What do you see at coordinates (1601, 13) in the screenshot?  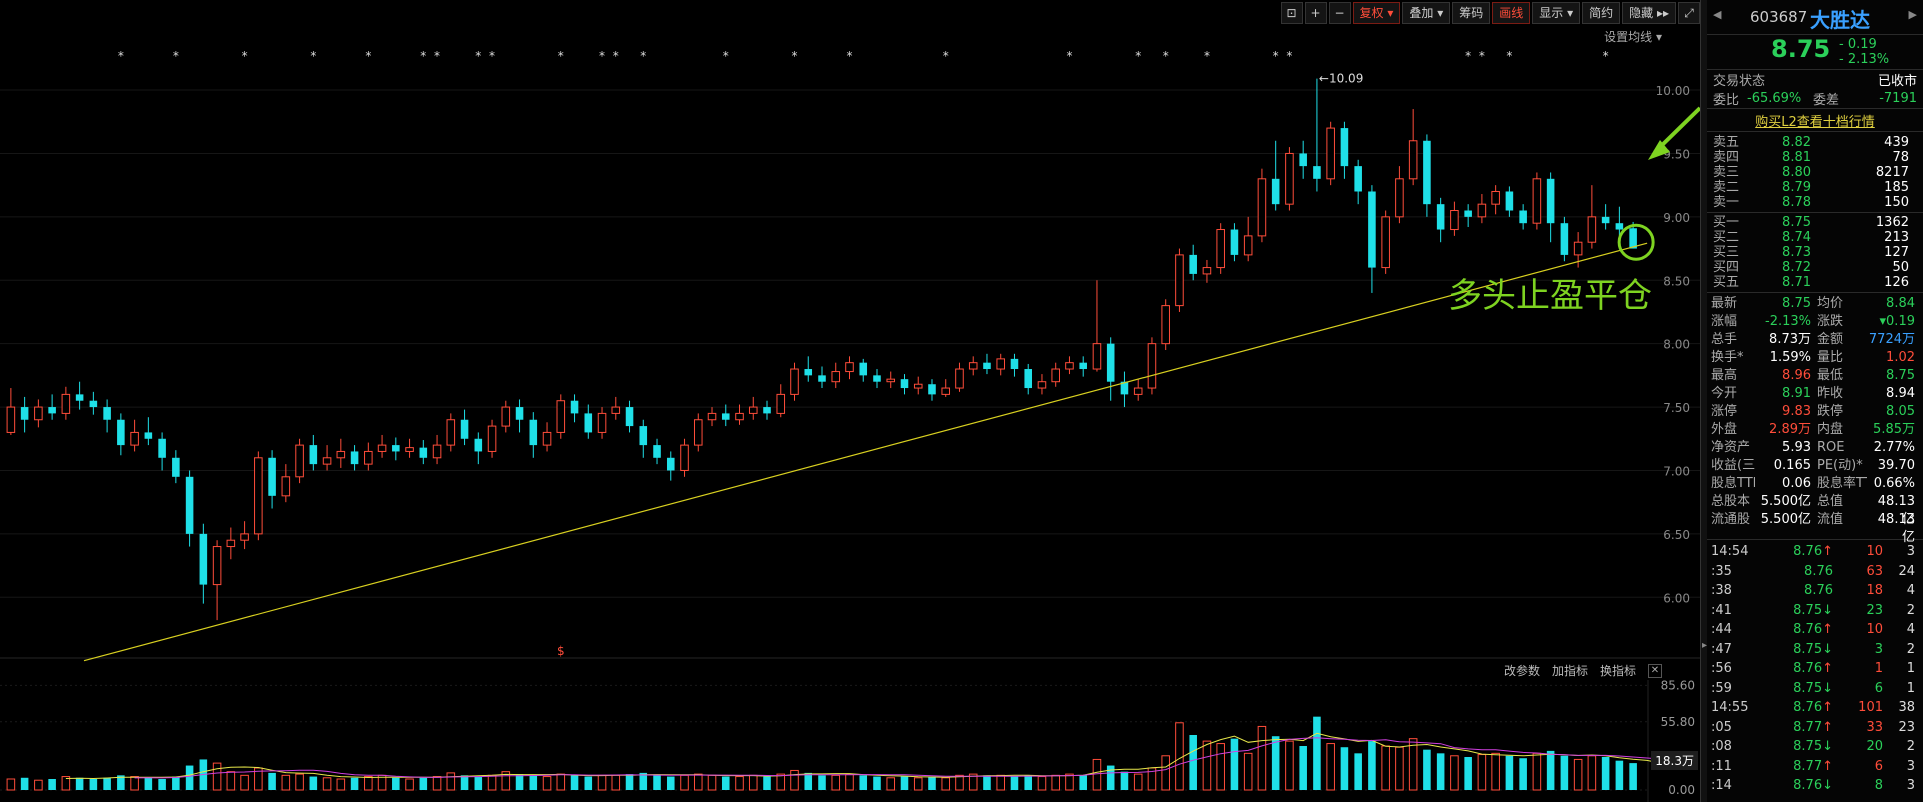 I see `simple-button: 简约` at bounding box center [1601, 13].